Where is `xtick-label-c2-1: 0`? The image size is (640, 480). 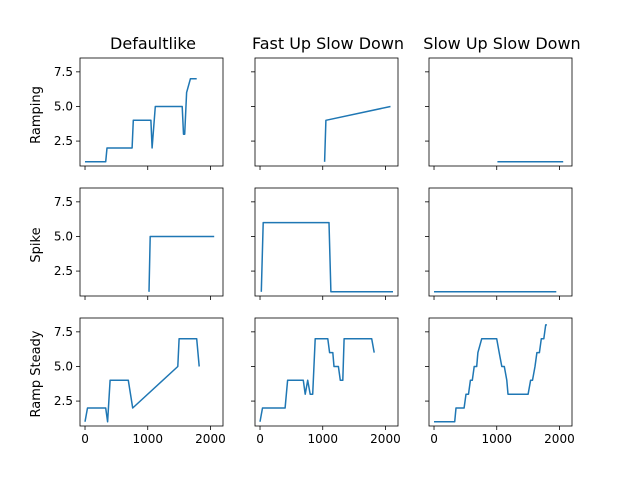
xtick-label-c2-1: 0 is located at coordinates (260, 439).